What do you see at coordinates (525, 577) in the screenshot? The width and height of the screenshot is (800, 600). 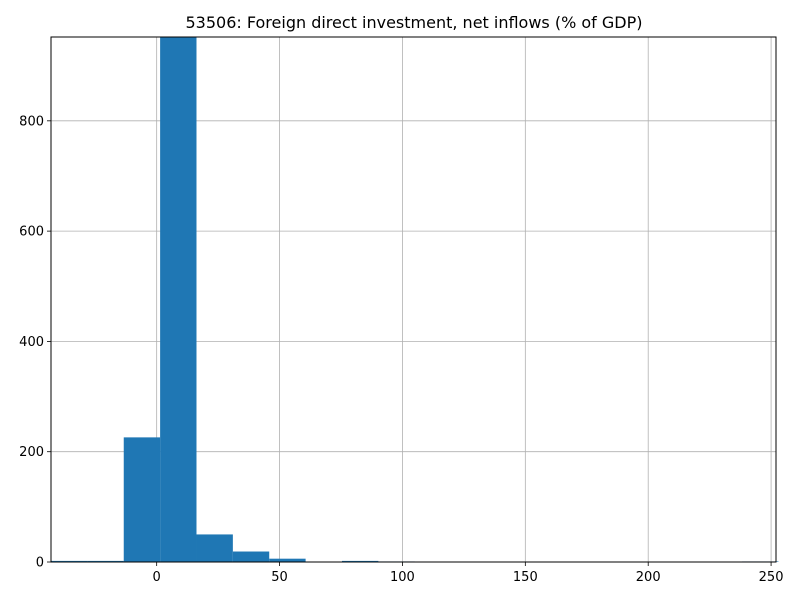 I see `x-tick-label: 150` at bounding box center [525, 577].